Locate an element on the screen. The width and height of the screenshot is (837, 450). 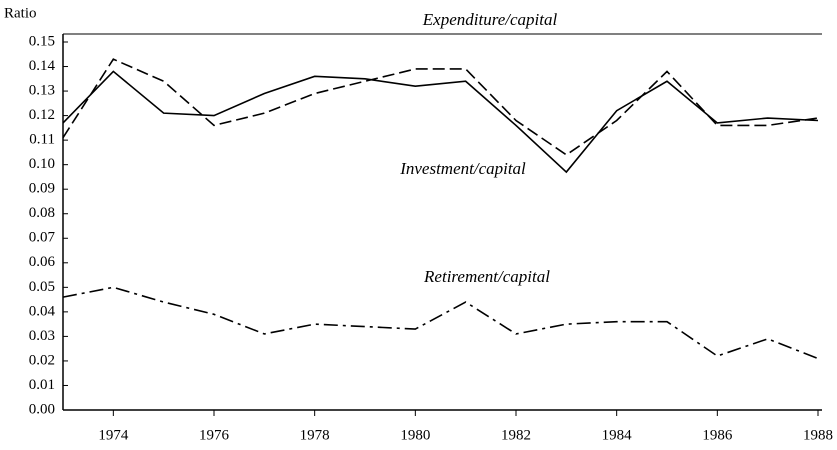
series-line is located at coordinates (440, 323).